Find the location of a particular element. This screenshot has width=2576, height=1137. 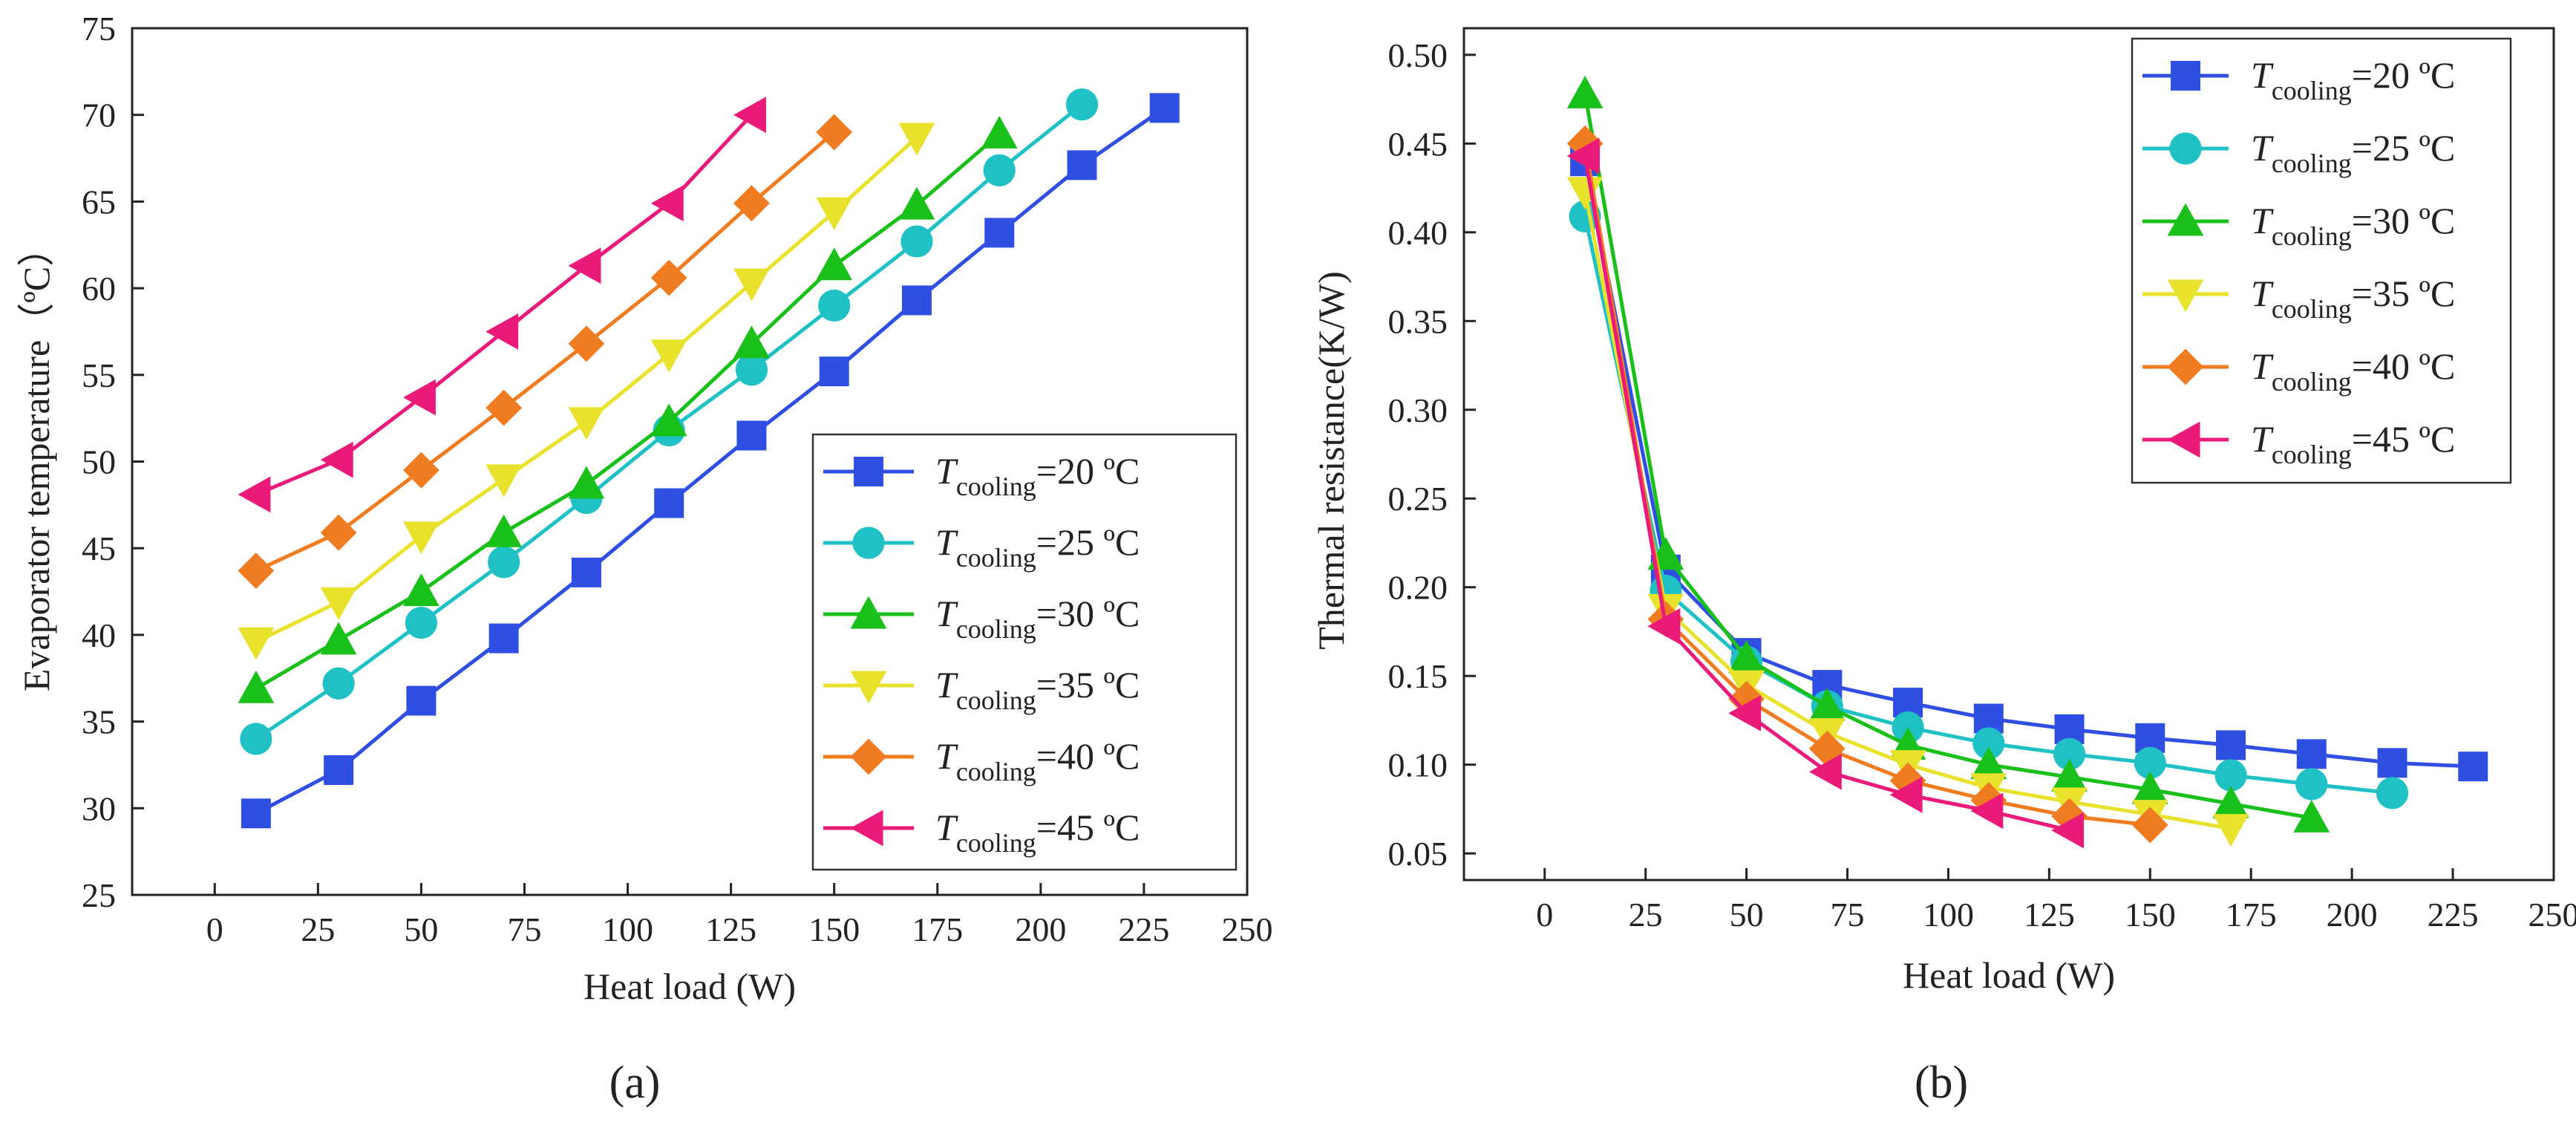

legend-label: Tcooling=35 ºC is located at coordinates (1037, 689).